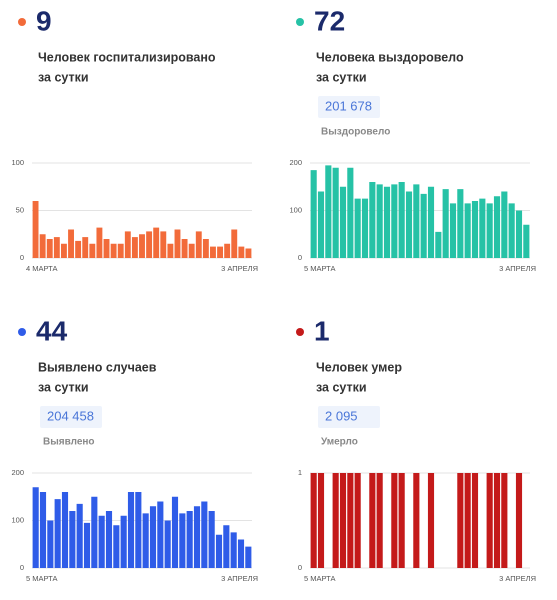 The width and height of the screenshot is (557, 600). Describe the element at coordinates (20, 209) in the screenshot. I see `y-tick-label: 50` at that location.